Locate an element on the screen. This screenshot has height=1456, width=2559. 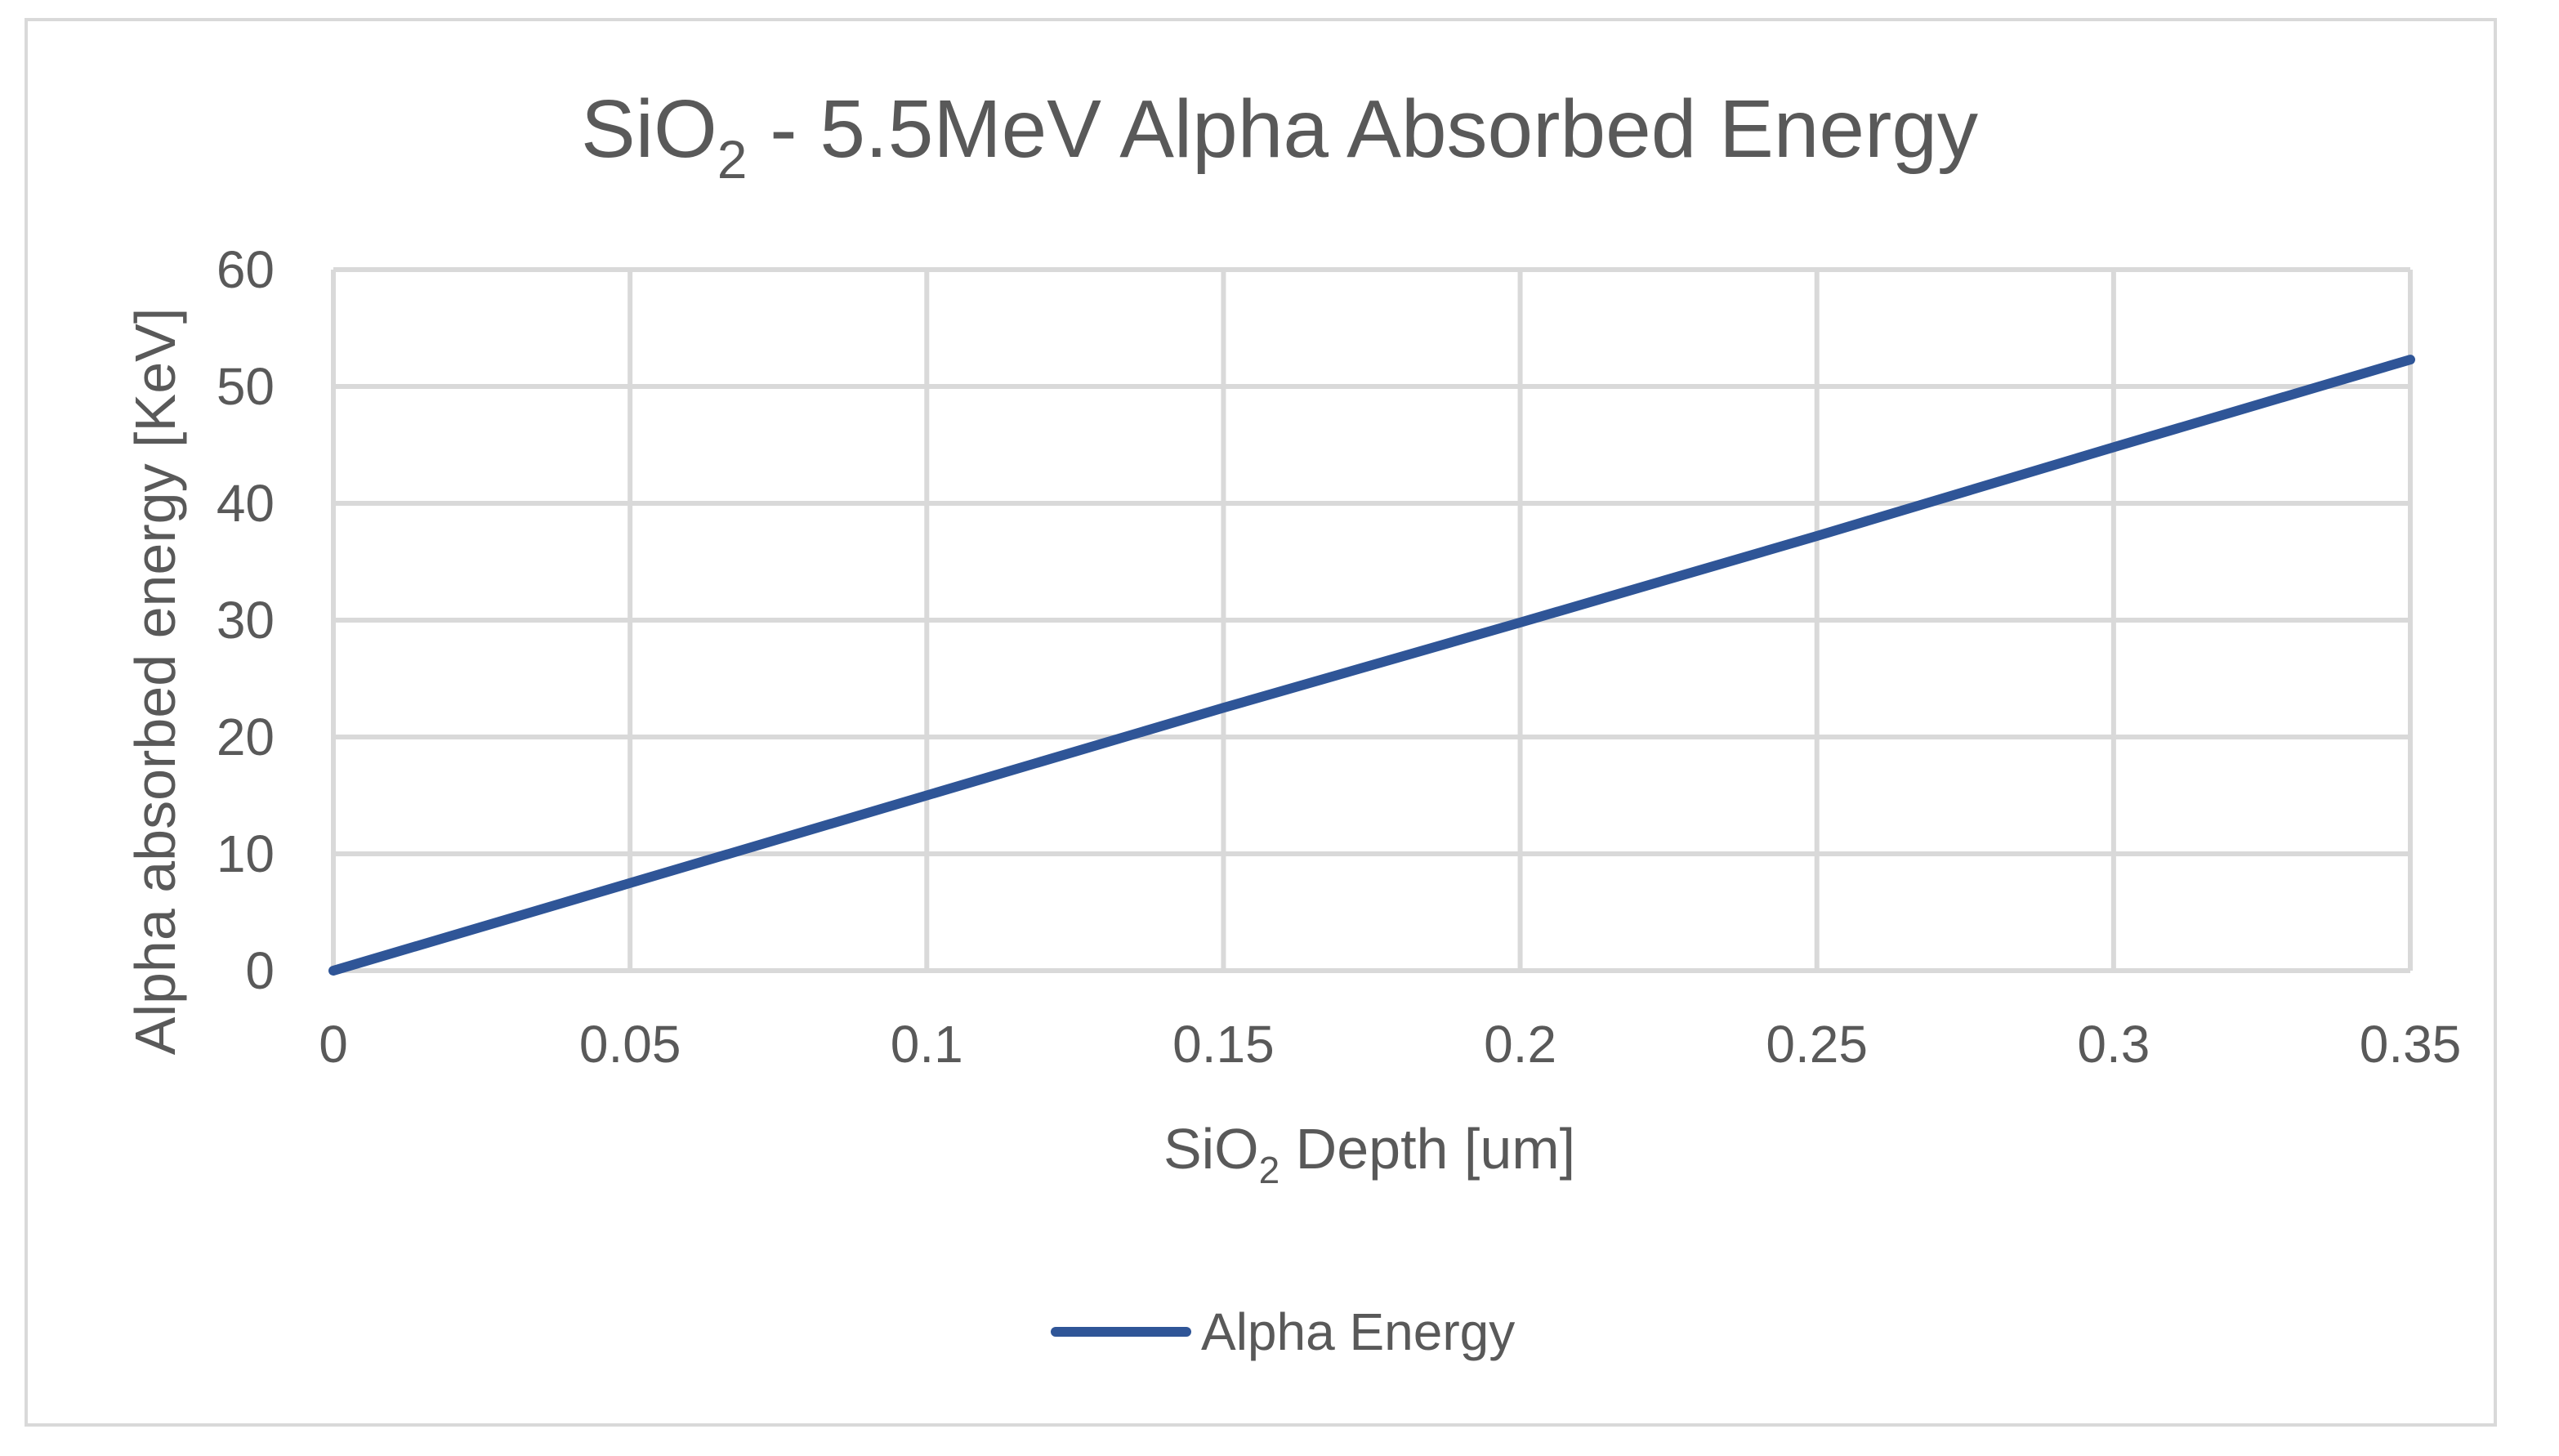
y-tick-label-6: 60 is located at coordinates (246, 269).